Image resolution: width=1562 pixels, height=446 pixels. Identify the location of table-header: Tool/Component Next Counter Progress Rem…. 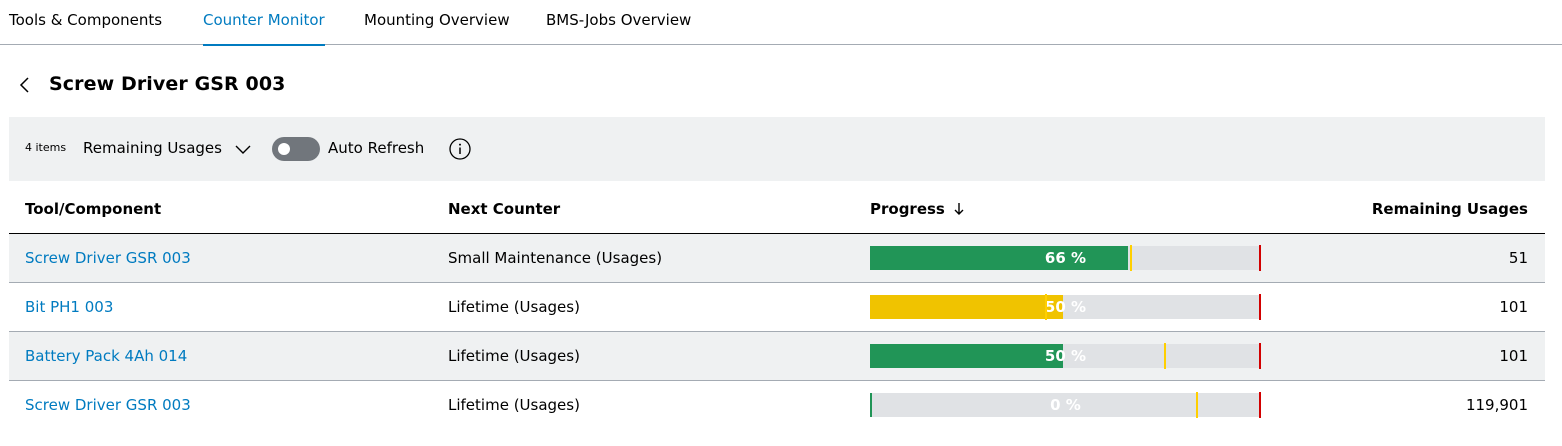
(777, 207).